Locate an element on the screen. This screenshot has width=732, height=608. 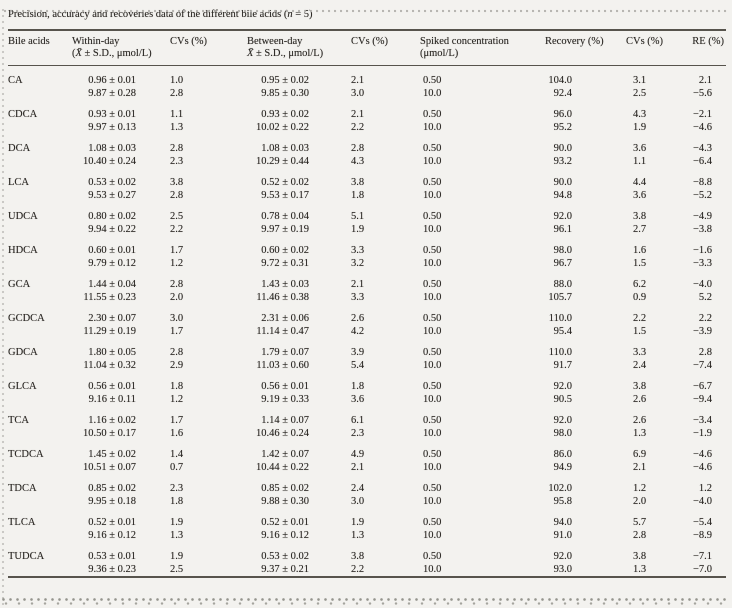
between-day-value: 10.29 ± 0.44 is located at coordinates (282, 161).